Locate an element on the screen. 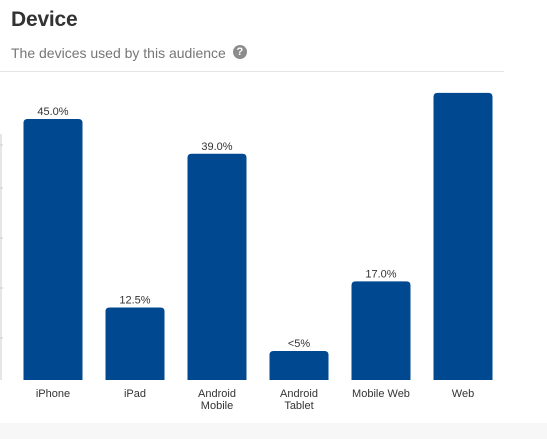  bar-android-tablet is located at coordinates (299, 365).